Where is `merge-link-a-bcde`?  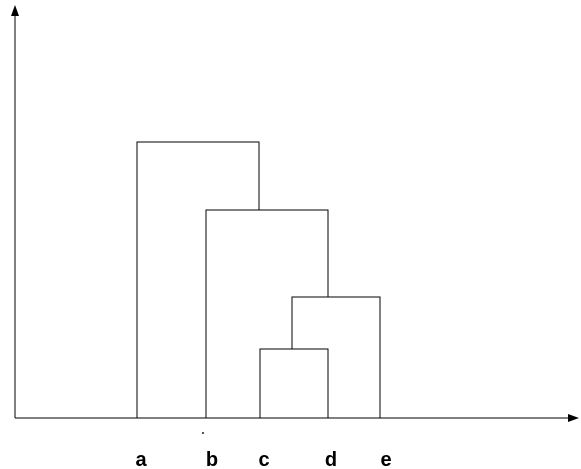 merge-link-a-bcde is located at coordinates (198, 279).